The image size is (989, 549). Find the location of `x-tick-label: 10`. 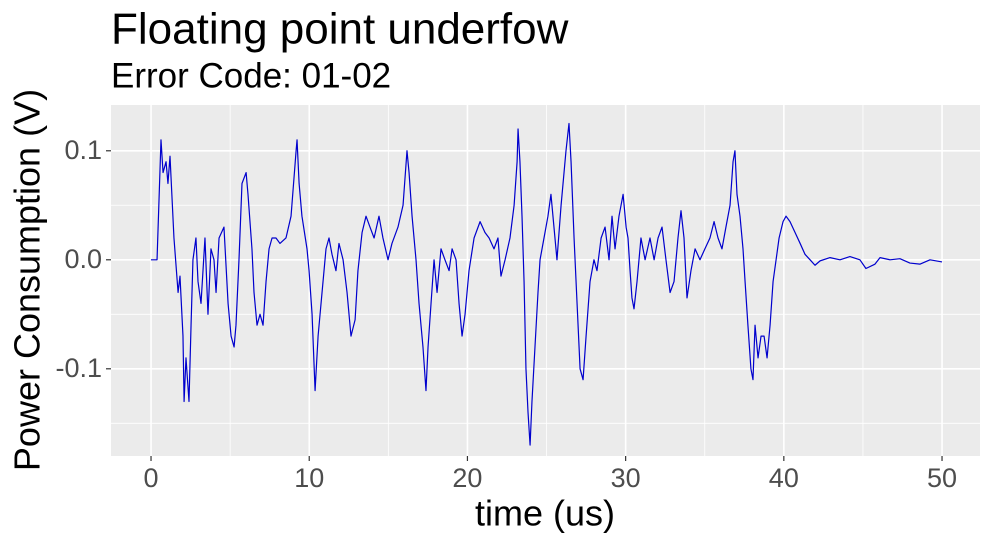

x-tick-label: 10 is located at coordinates (309, 478).